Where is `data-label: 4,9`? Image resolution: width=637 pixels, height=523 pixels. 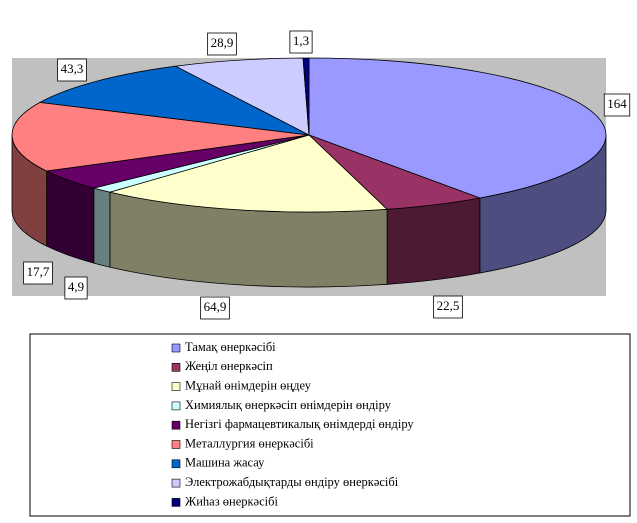
data-label: 4,9 is located at coordinates (76, 286).